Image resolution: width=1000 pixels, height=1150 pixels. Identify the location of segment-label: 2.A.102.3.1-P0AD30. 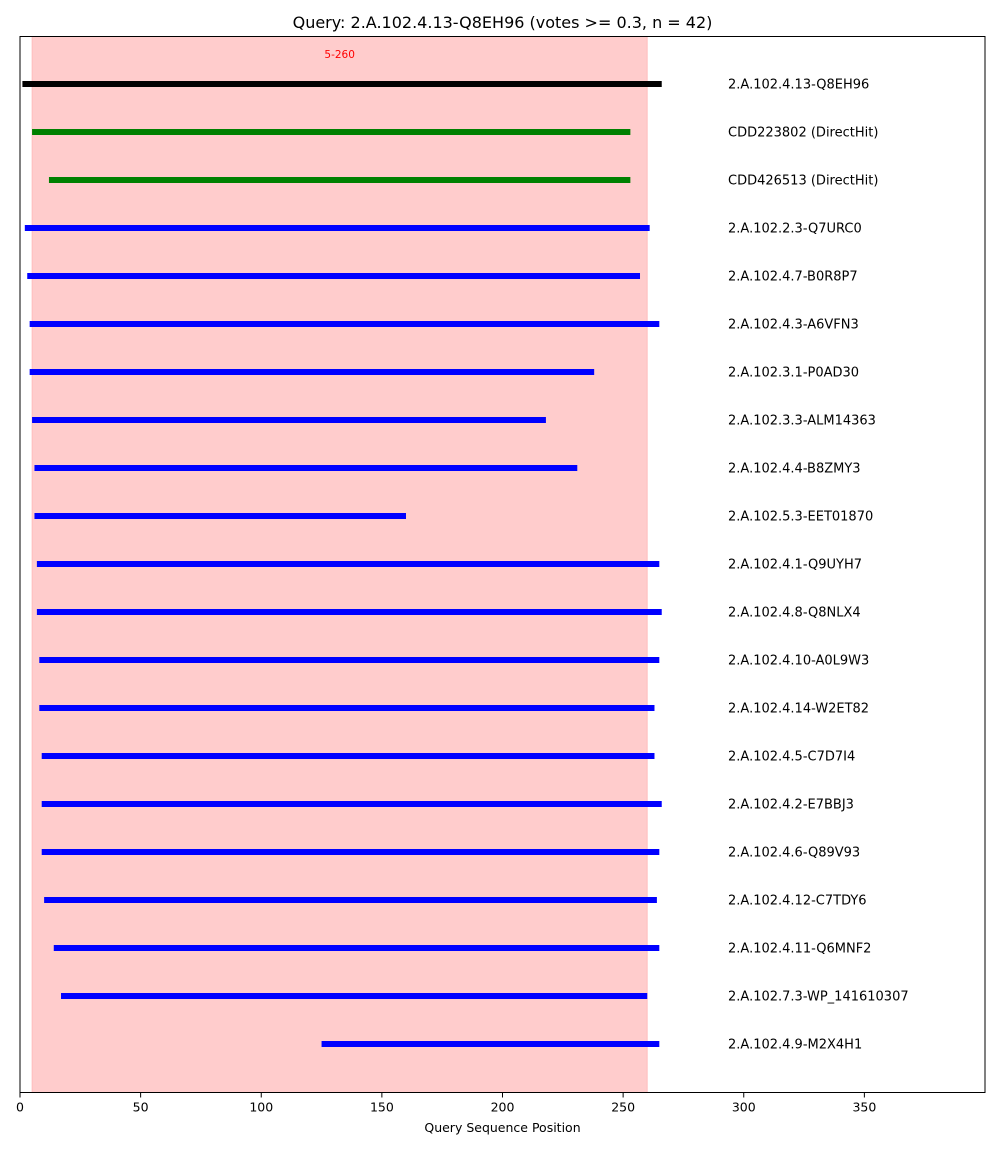
(793, 373).